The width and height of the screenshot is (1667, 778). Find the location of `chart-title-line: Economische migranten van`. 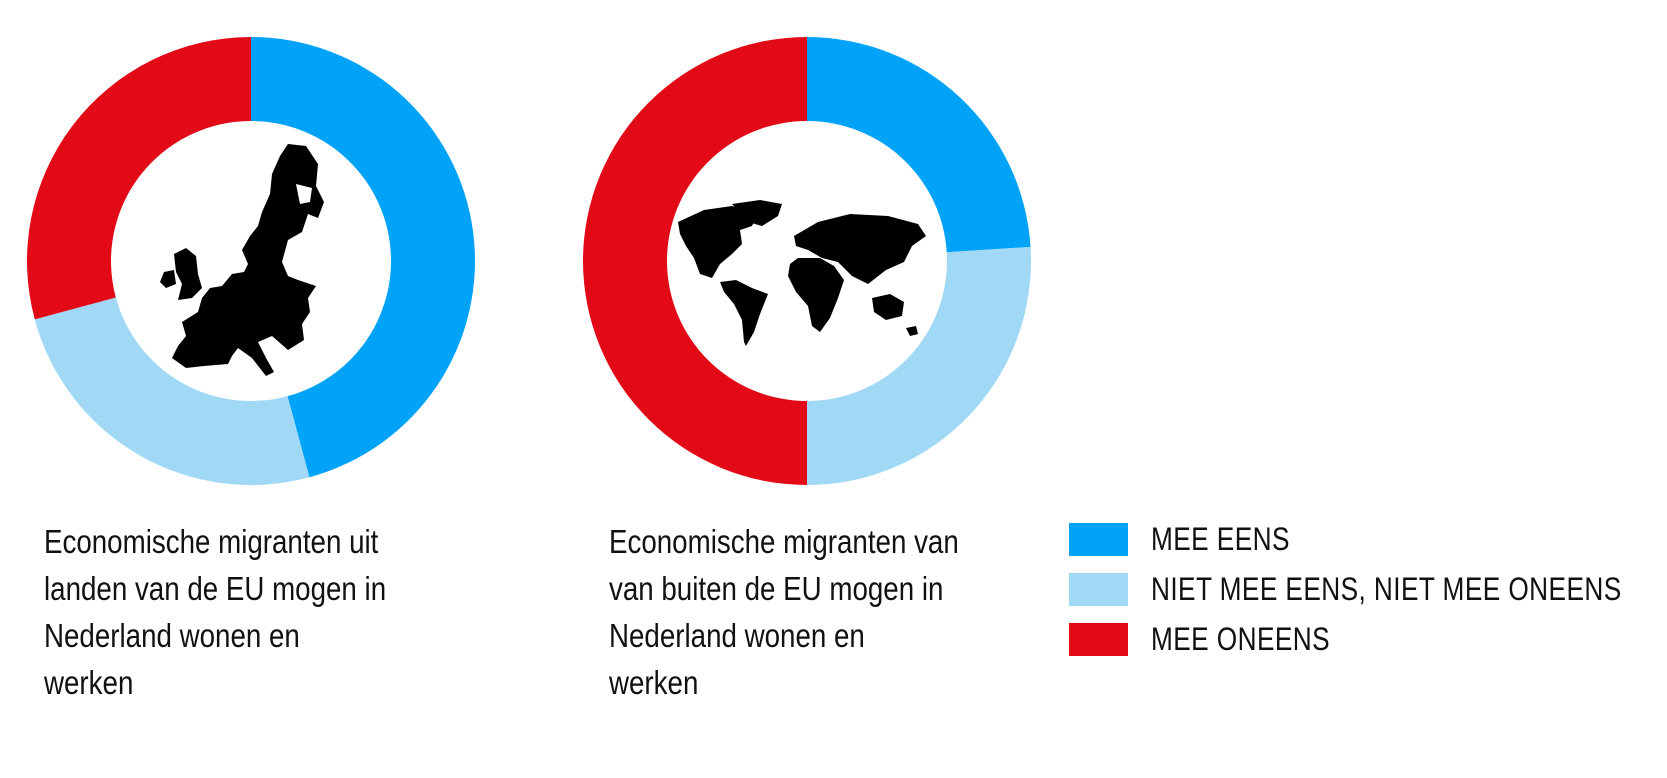

chart-title-line: Economische migranten van is located at coordinates (784, 541).